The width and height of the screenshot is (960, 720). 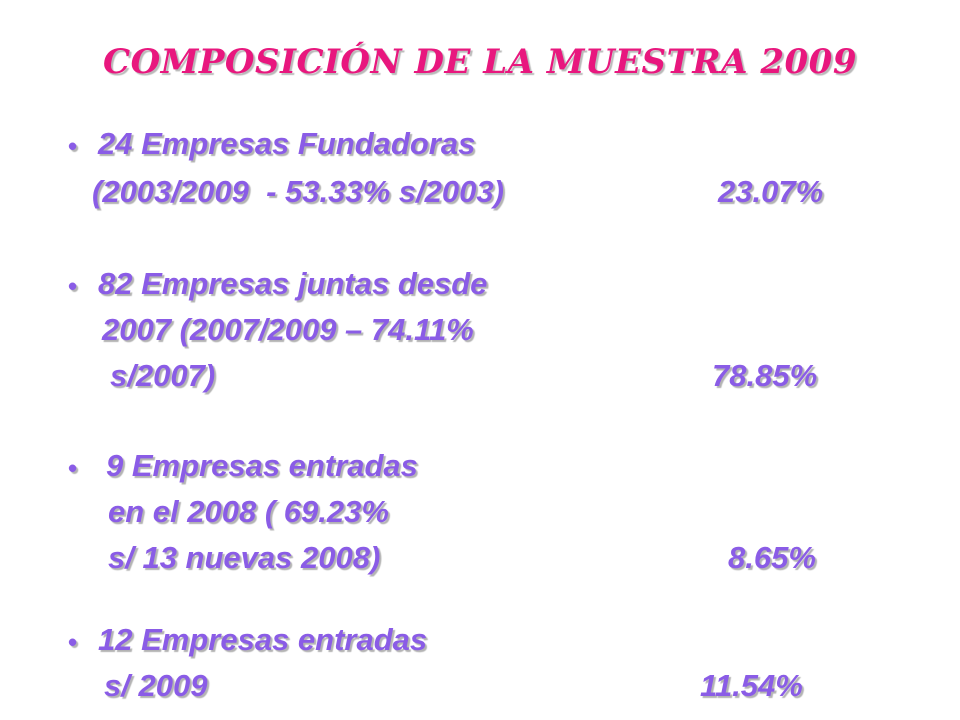 What do you see at coordinates (298, 191) in the screenshot?
I see `item-1-line-2: (2003/2009 - 53.33% s/2003)` at bounding box center [298, 191].